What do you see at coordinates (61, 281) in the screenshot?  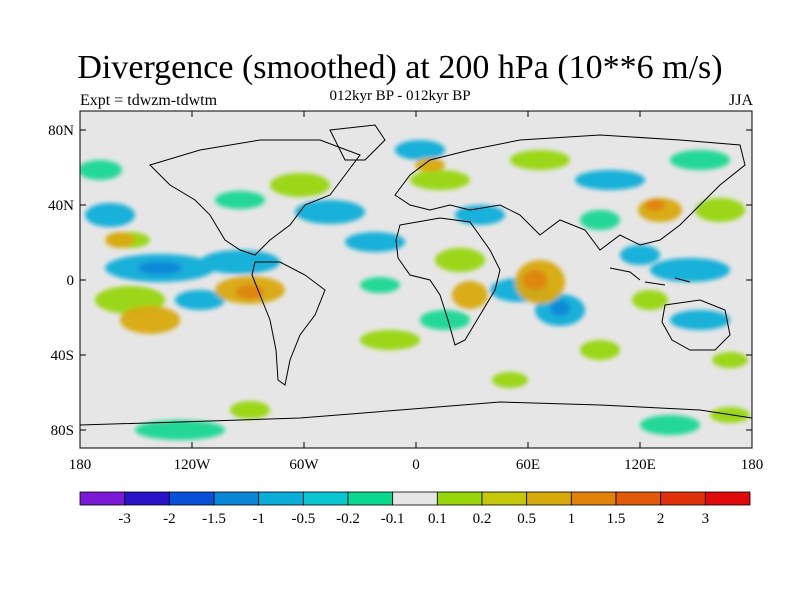 I see `latitude-labels: 80N 40N 0 40S 80S` at bounding box center [61, 281].